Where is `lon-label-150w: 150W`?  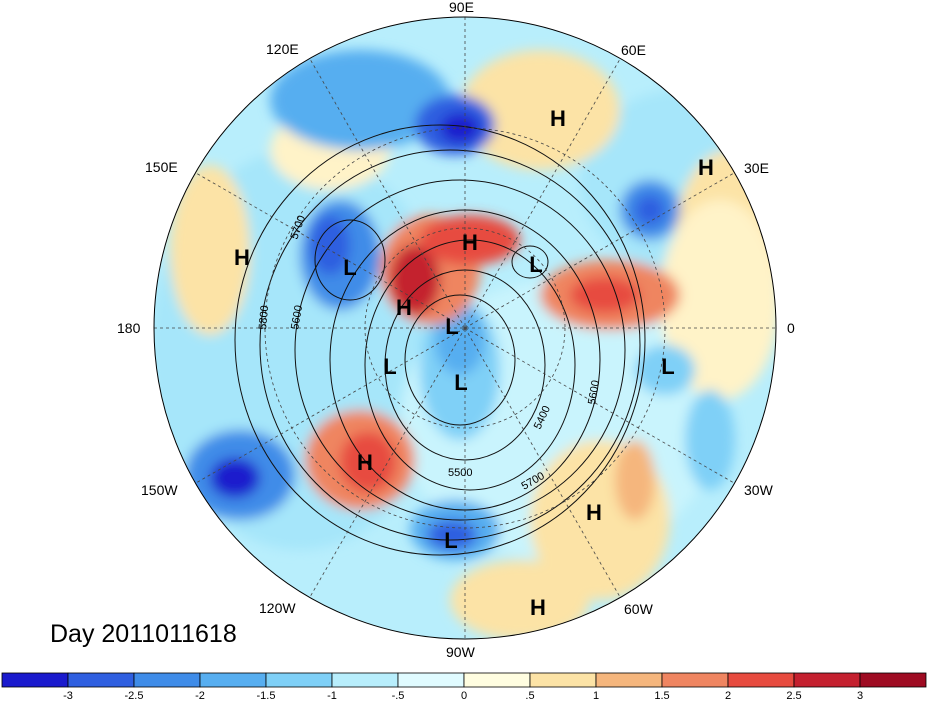
lon-label-150w: 150W is located at coordinates (159, 490).